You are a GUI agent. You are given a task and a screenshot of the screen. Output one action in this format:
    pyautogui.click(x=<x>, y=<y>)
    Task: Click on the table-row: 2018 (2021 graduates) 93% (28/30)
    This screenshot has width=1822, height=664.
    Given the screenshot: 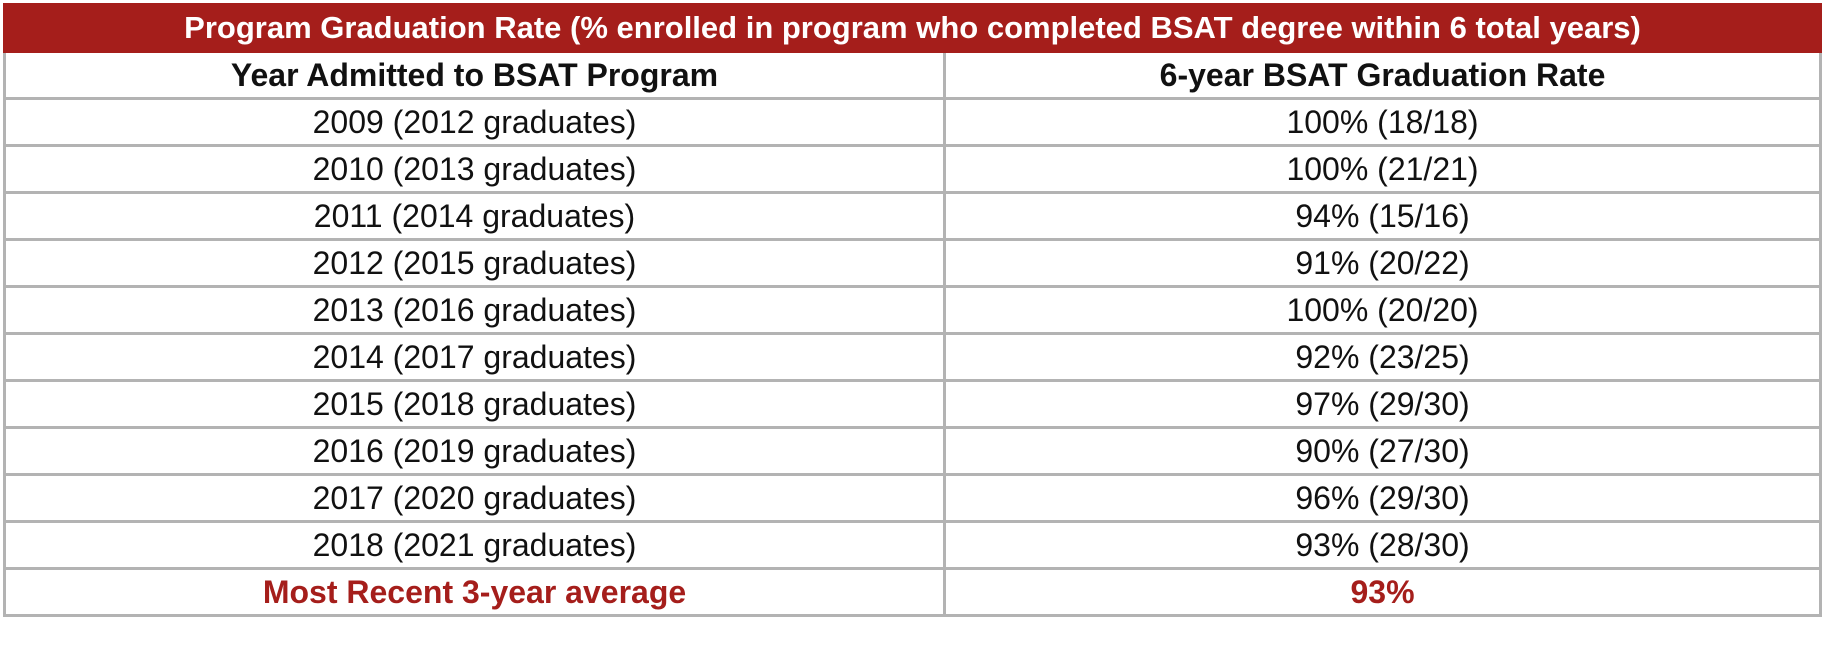 What is the action you would take?
    pyautogui.click(x=912, y=545)
    